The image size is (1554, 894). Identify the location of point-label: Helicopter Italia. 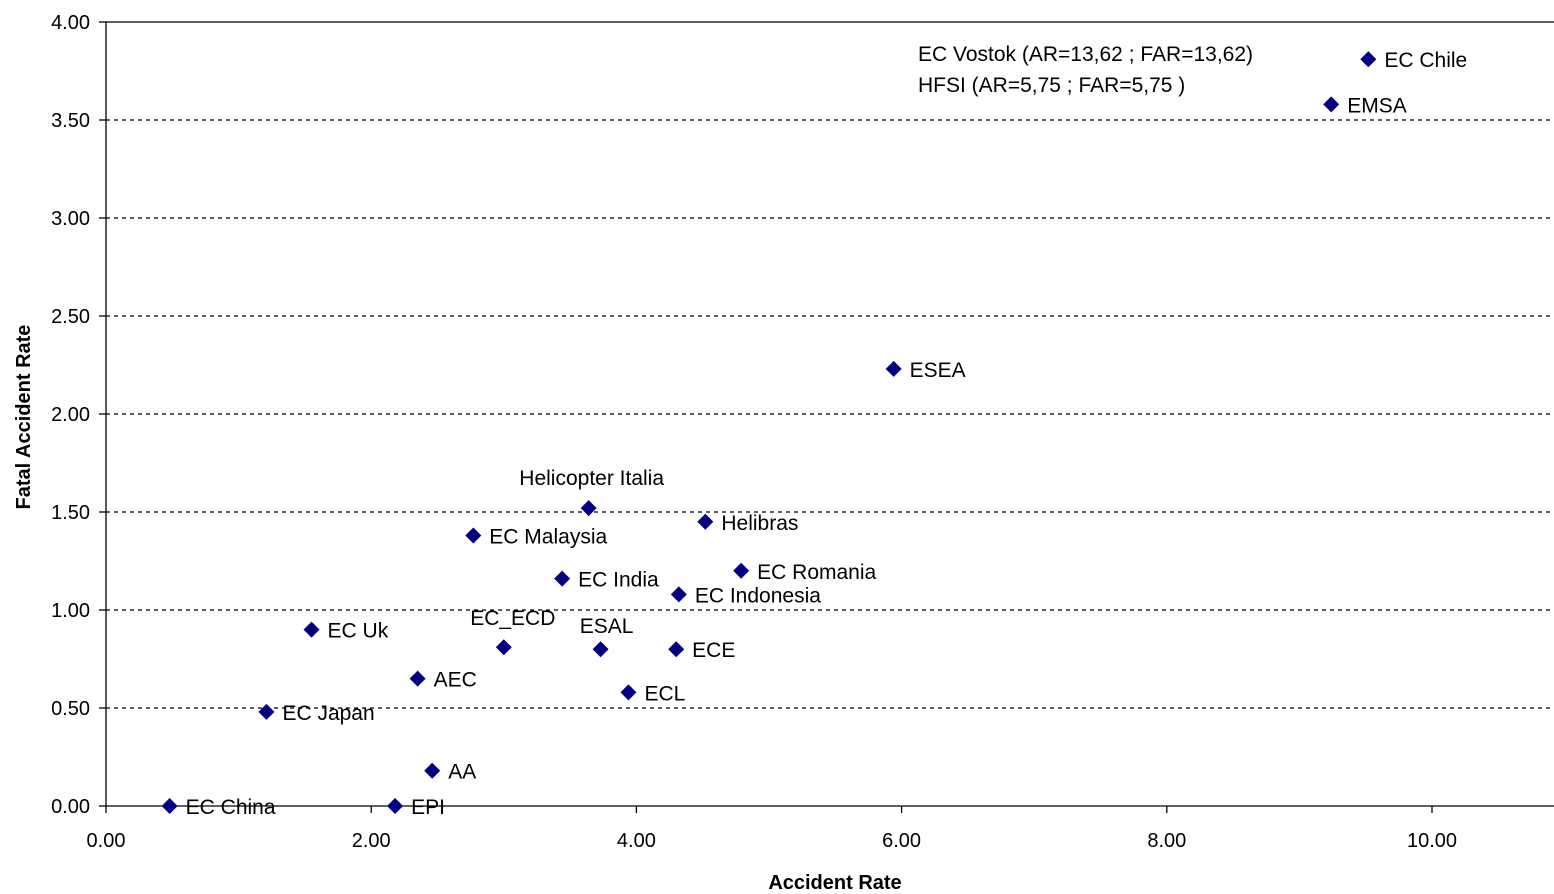
(591, 478).